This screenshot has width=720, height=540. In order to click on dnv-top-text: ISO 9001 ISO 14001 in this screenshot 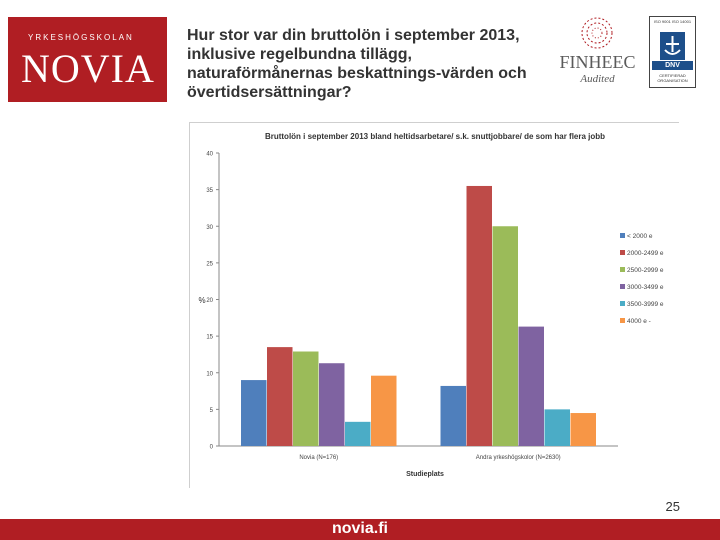, I will do `click(672, 21)`.